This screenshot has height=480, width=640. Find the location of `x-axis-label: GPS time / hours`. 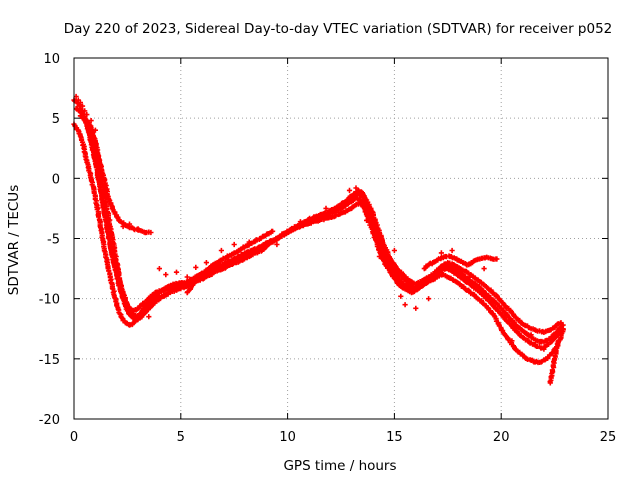

x-axis-label: GPS time / hours is located at coordinates (339, 466).